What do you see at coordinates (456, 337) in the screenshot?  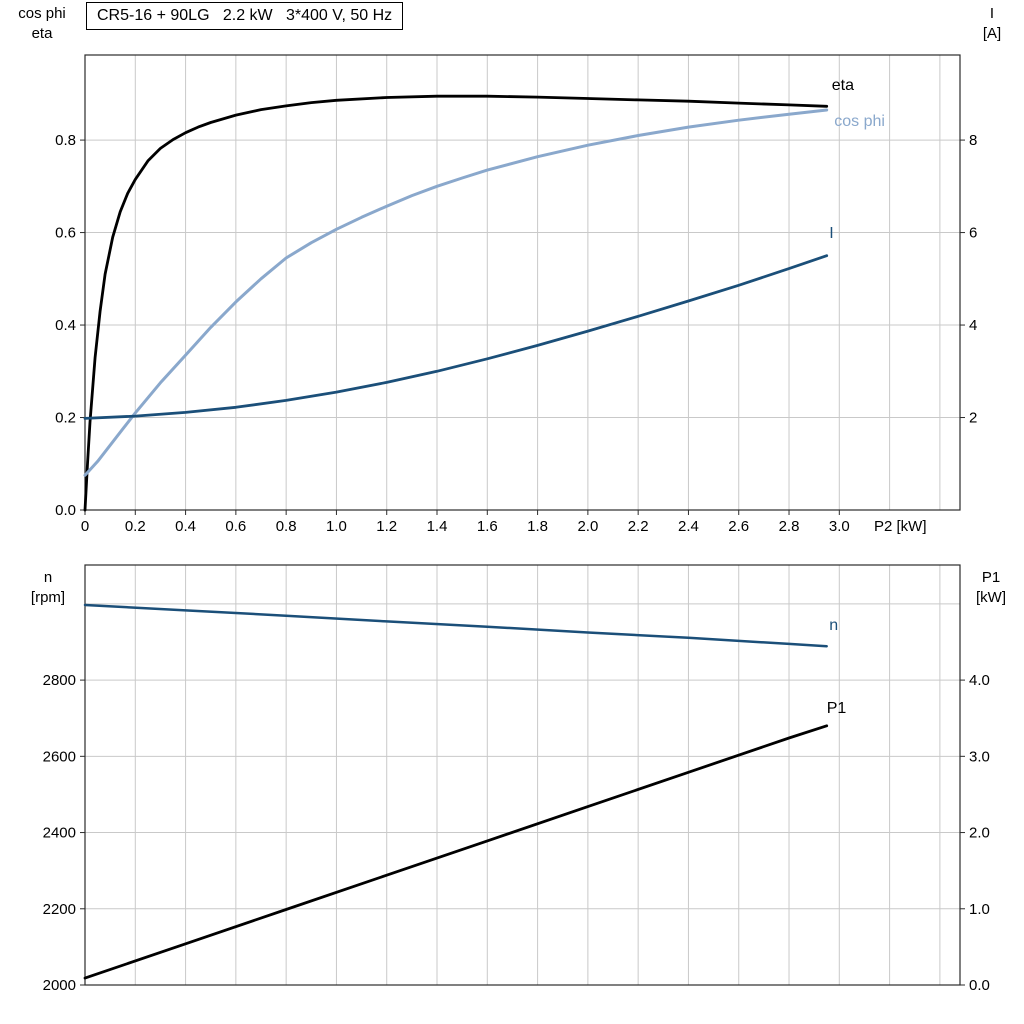 I see `curve-current` at bounding box center [456, 337].